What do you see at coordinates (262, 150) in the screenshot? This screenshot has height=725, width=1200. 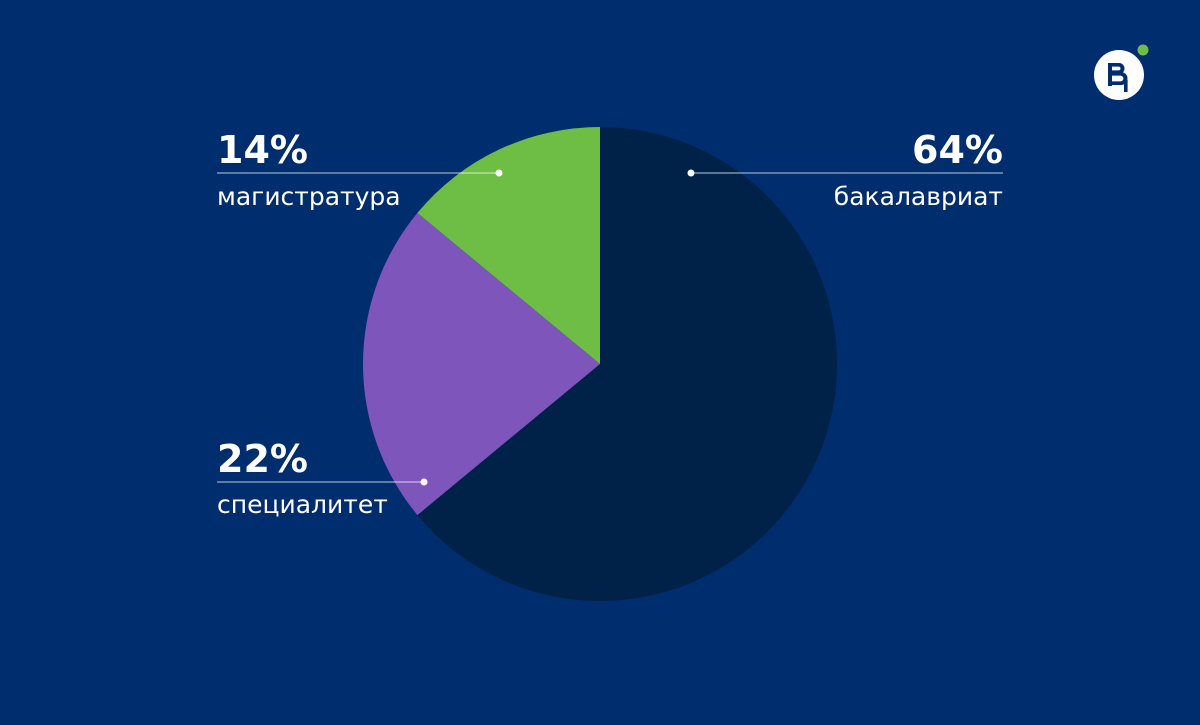 I see `slice-value-label-3: 14%` at bounding box center [262, 150].